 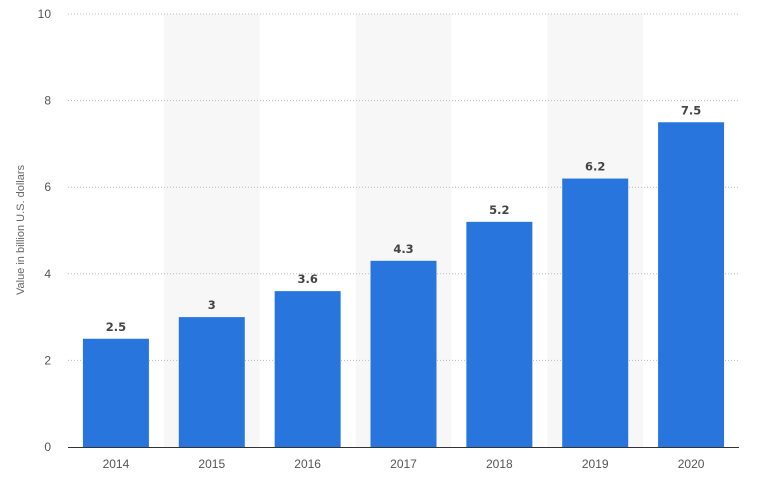 What do you see at coordinates (21, 229) in the screenshot?
I see `y-axis-title: Value in billion U.S. dollars` at bounding box center [21, 229].